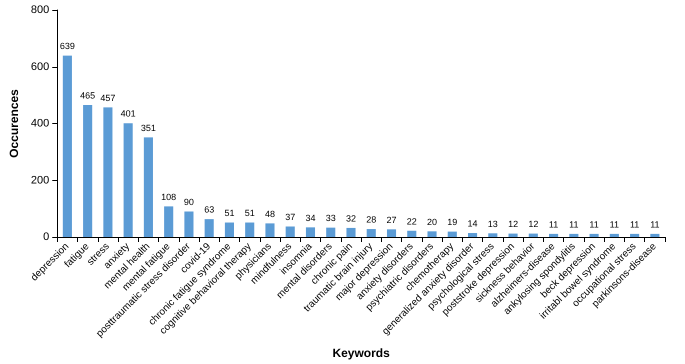 The height and width of the screenshot is (364, 685). I want to click on data-label: 34, so click(310, 217).